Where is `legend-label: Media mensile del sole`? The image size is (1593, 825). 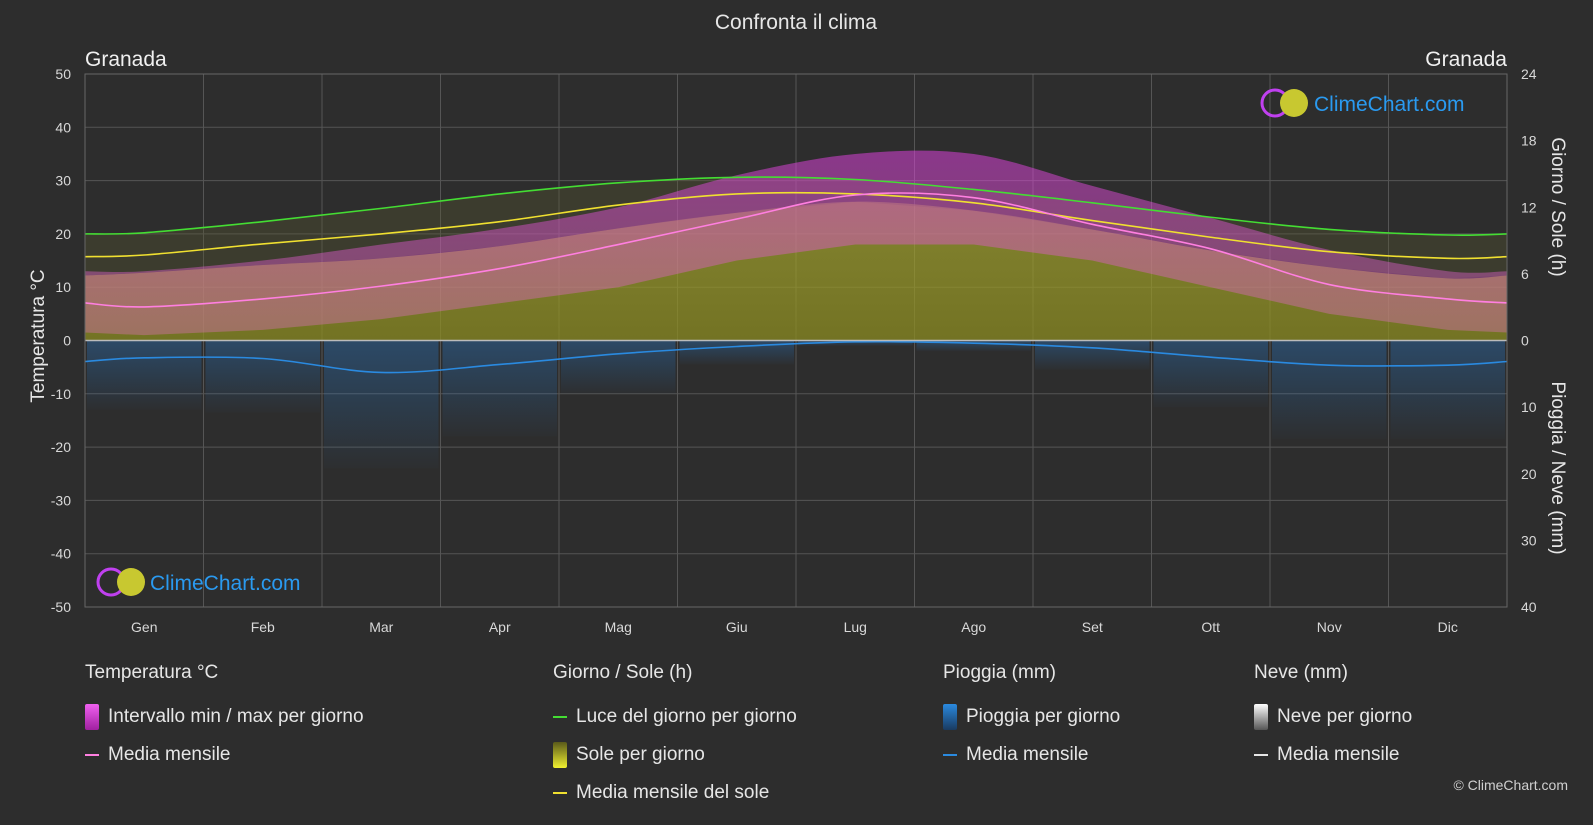 legend-label: Media mensile del sole is located at coordinates (673, 792).